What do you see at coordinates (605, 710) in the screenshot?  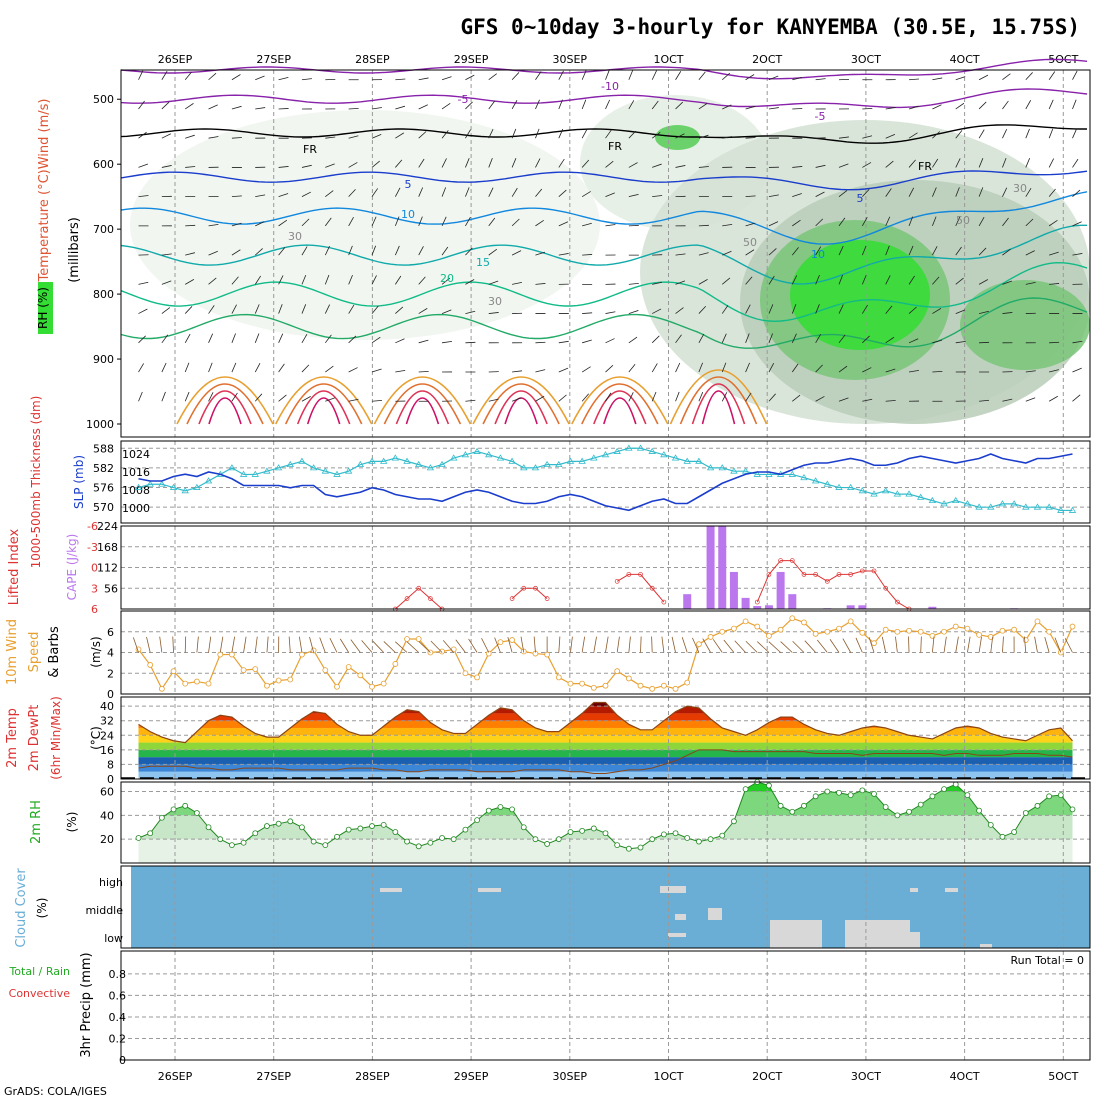 I see `temperature-band` at bounding box center [605, 710].